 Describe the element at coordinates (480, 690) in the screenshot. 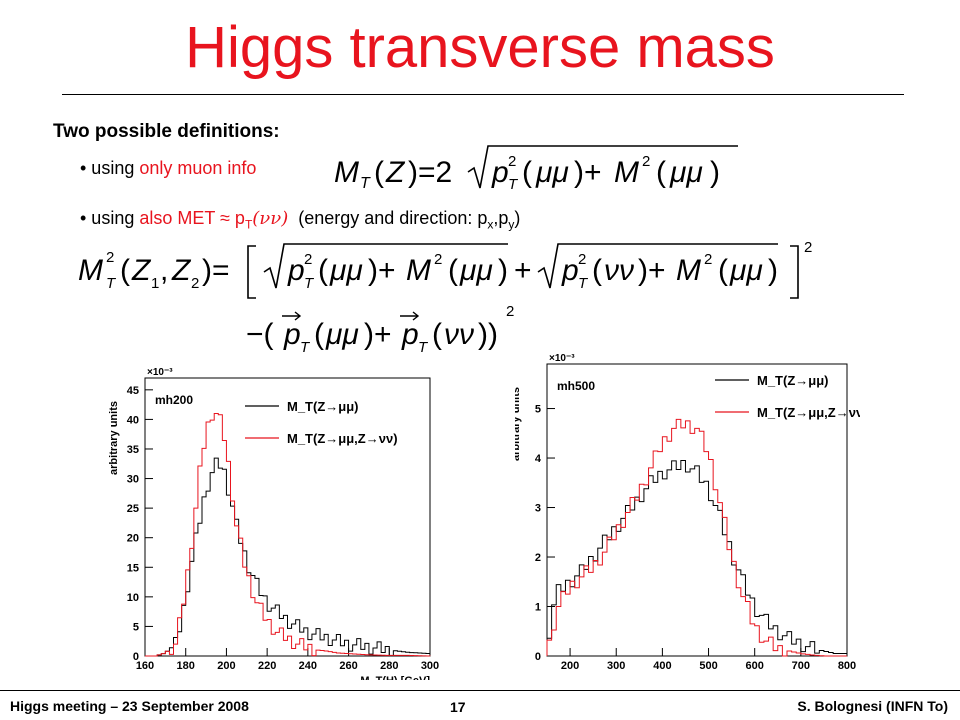

I see `footer-divider` at that location.